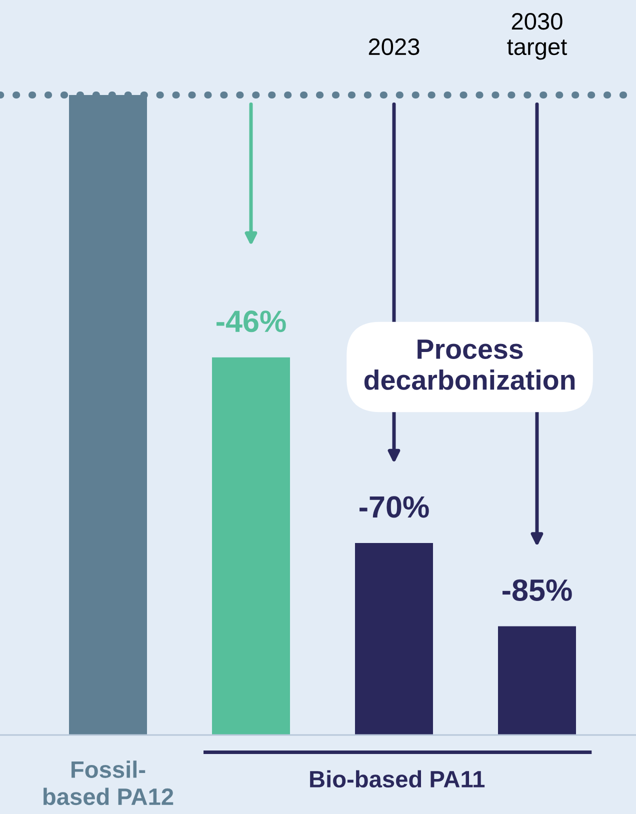  Describe the element at coordinates (537, 590) in the screenshot. I see `annotation: -85%` at that location.